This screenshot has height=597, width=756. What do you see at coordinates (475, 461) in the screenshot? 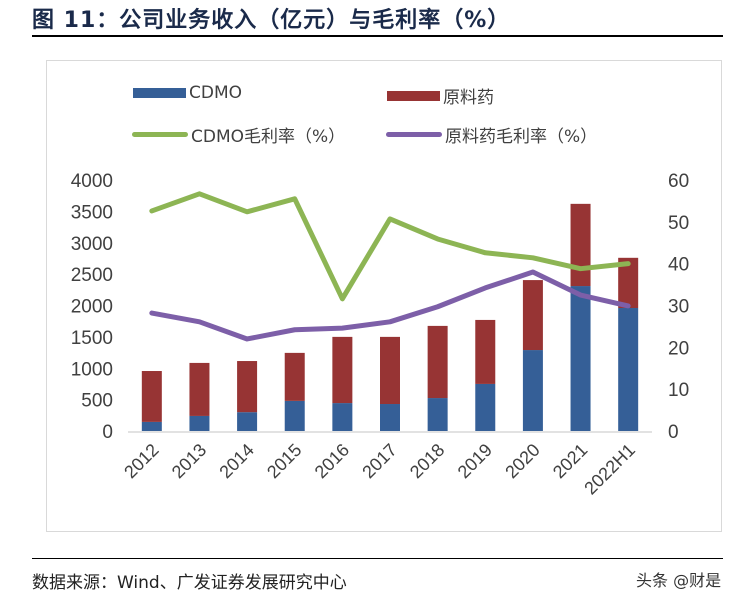
I see `x-axis-tick: 2019` at bounding box center [475, 461].